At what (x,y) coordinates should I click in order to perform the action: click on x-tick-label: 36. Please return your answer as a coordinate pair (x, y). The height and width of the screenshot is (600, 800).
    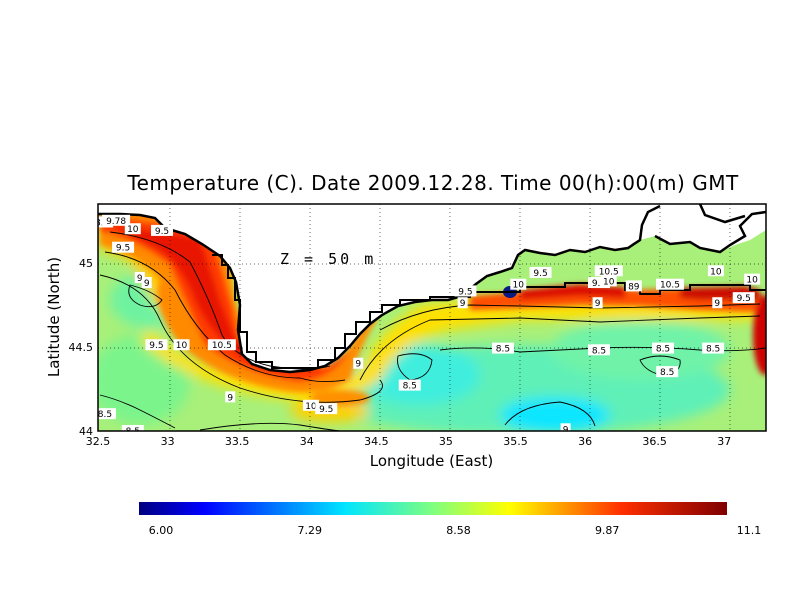
    Looking at the image, I should click on (585, 441).